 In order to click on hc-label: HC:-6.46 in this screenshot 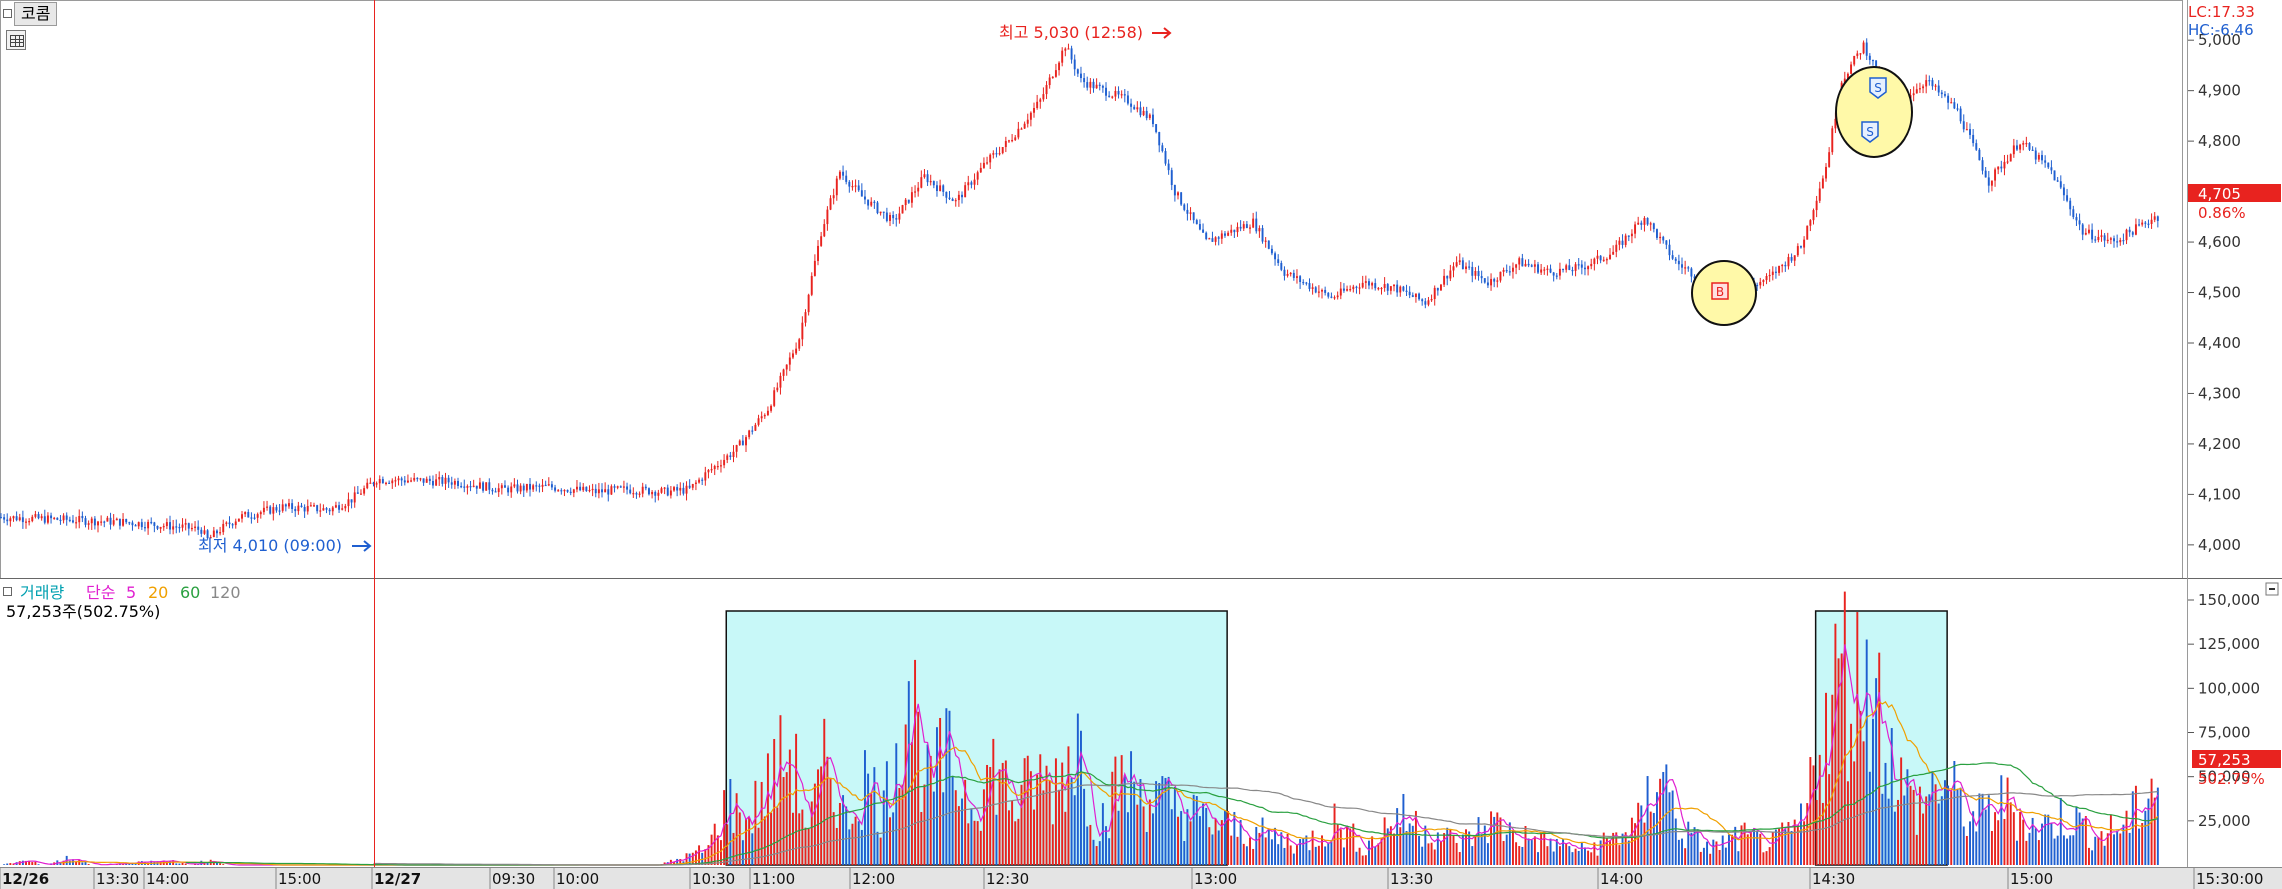, I will do `click(2221, 30)`.